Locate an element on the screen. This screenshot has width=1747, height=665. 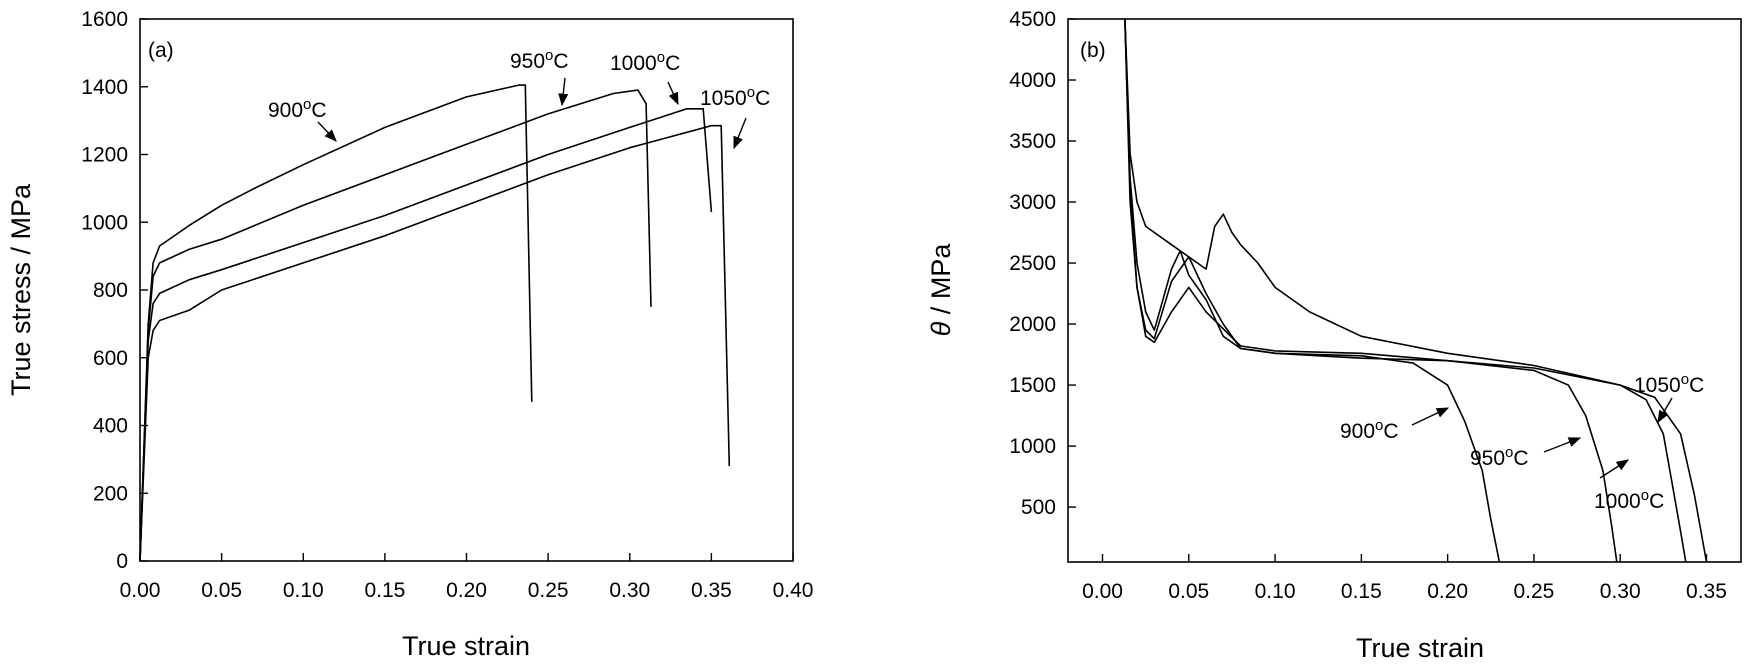
y-tick-label: 2000 is located at coordinates (1032, 324).